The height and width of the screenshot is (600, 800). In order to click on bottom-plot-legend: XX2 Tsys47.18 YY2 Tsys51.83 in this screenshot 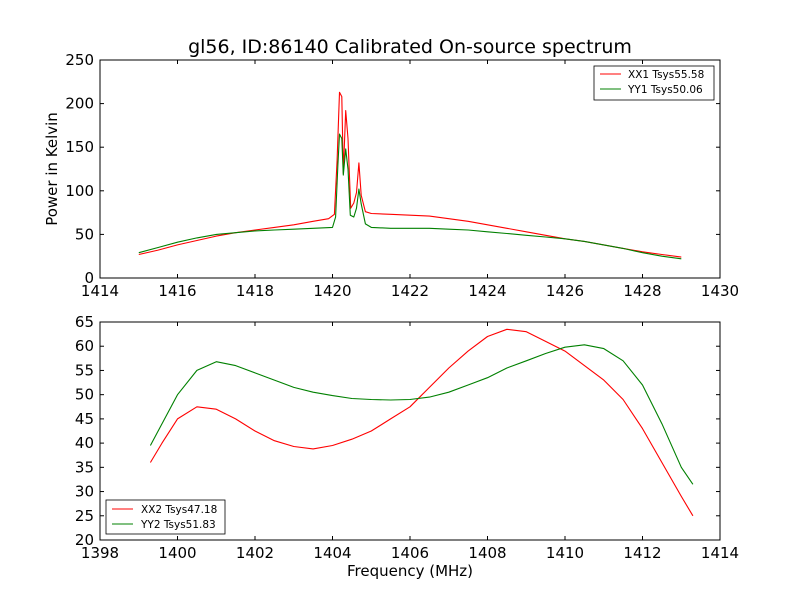, I will do `click(165, 517)`.